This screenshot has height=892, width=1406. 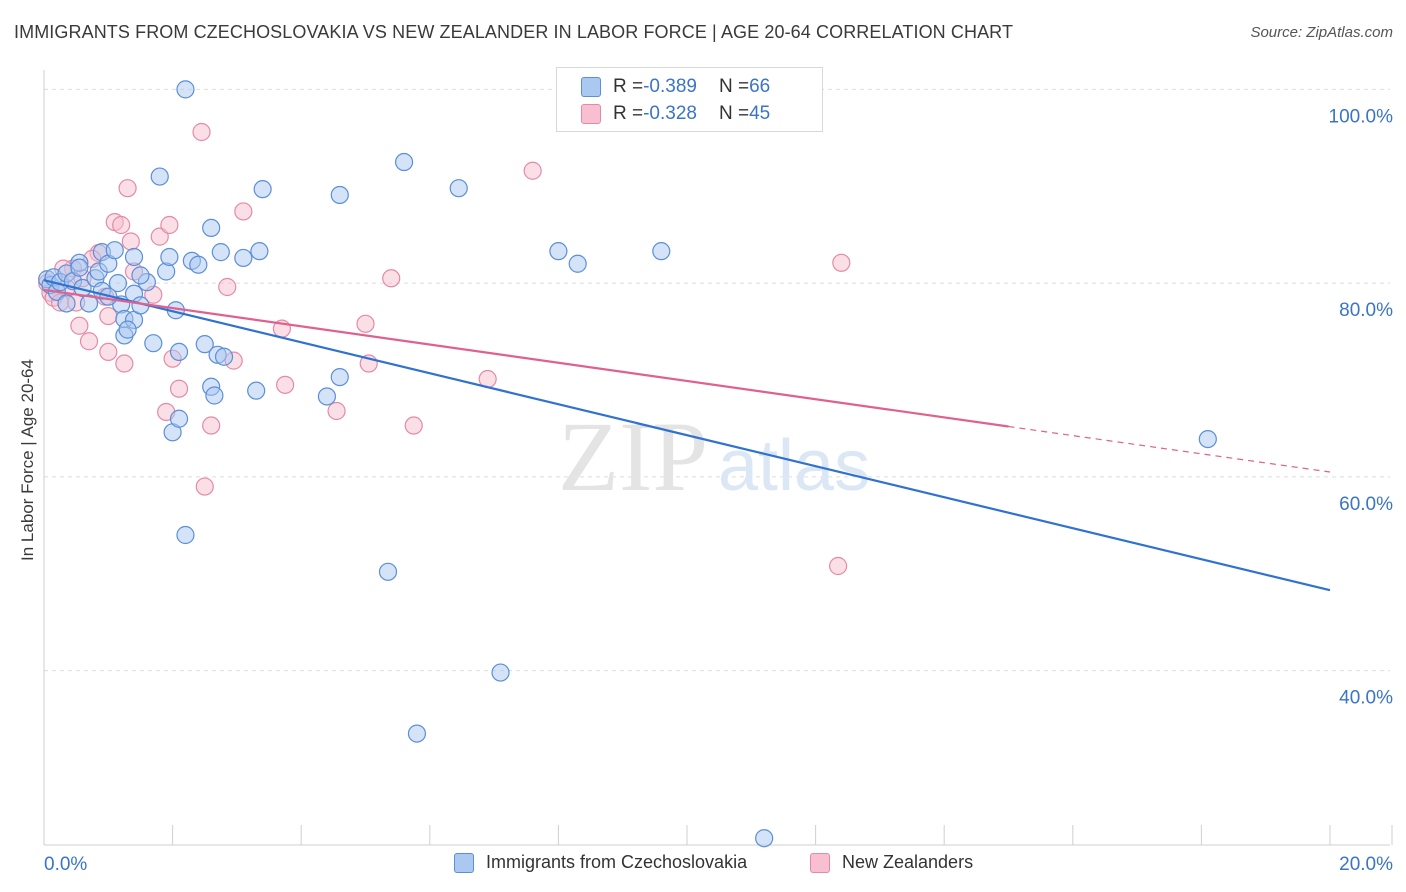 What do you see at coordinates (591, 87) in the screenshot?
I see `legend-swatch-blue` at bounding box center [591, 87].